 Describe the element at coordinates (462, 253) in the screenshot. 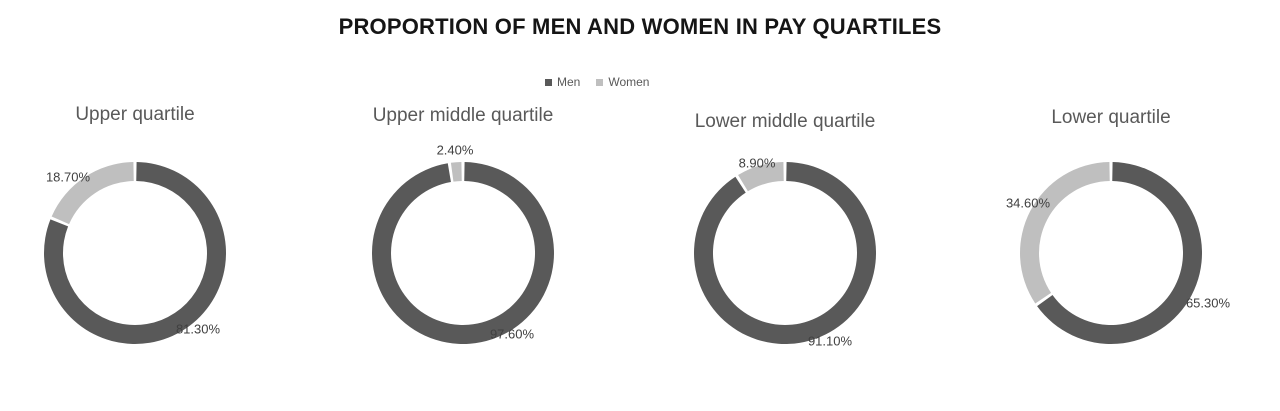

I see `donut-ring-upper-middle-quartile` at that location.